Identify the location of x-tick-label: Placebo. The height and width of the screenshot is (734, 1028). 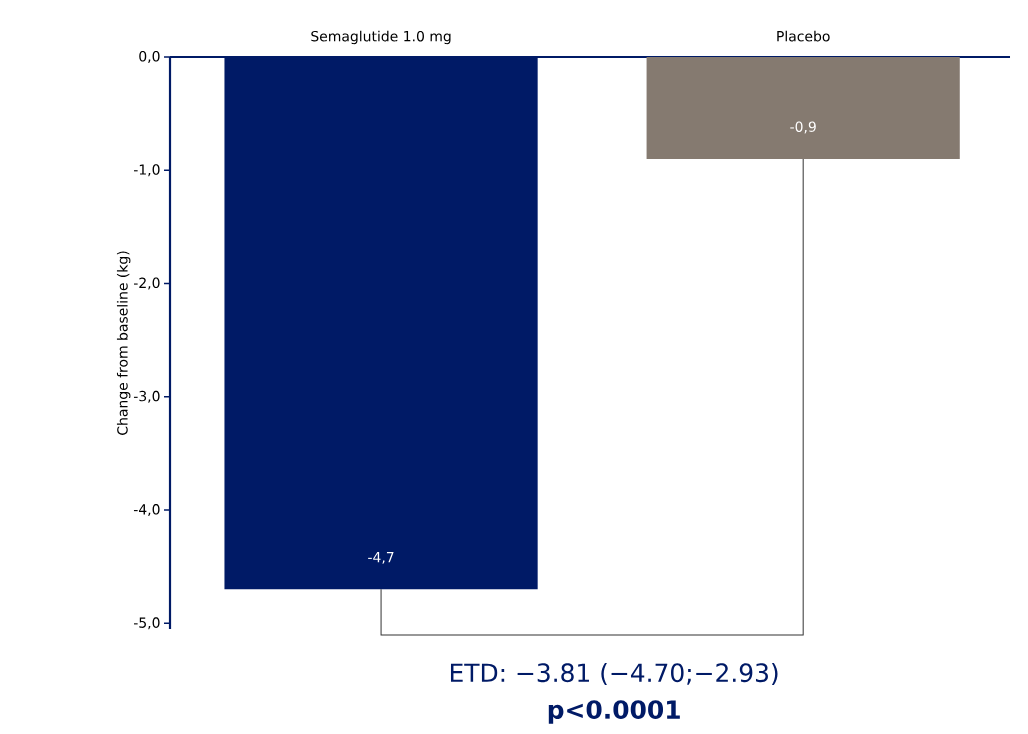
(803, 36).